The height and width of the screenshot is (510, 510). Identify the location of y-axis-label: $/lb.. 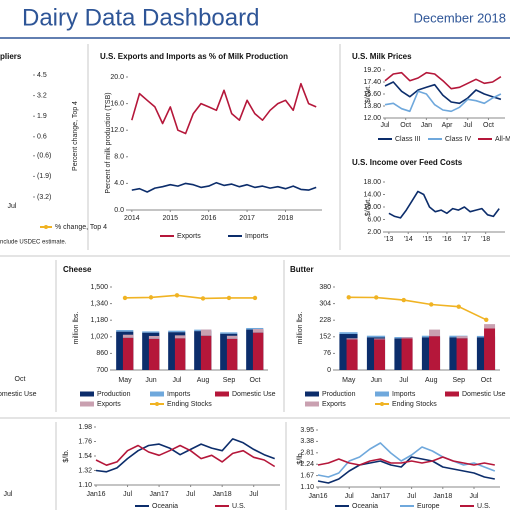
(300, 457).